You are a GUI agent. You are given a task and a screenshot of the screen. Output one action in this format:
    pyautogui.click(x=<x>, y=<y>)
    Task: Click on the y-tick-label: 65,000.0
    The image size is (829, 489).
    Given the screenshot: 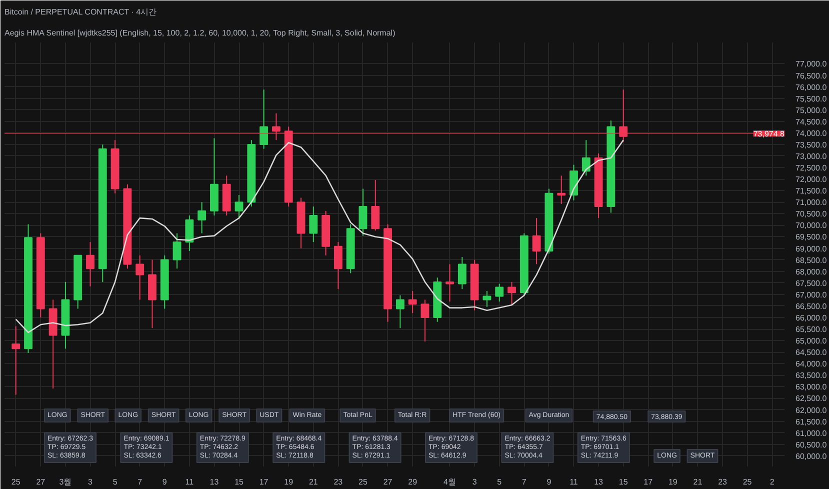 What is the action you would take?
    pyautogui.click(x=812, y=341)
    